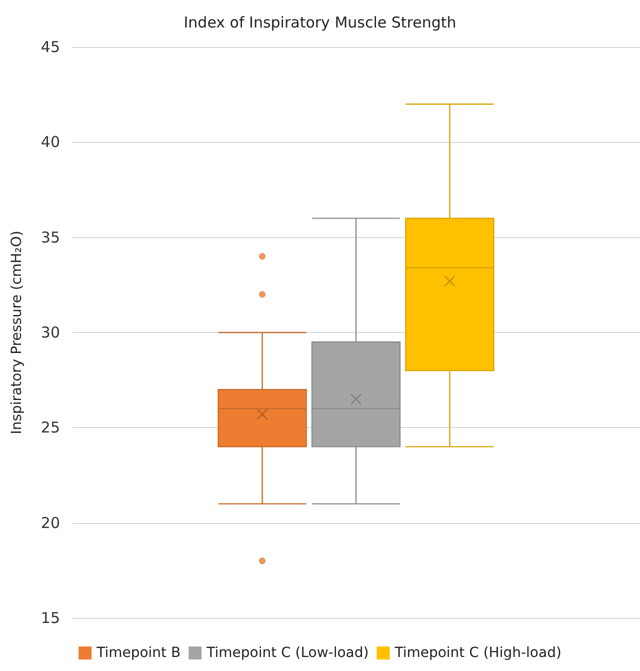 The image size is (640, 671). What do you see at coordinates (478, 653) in the screenshot?
I see `legend-label: Timepoint C (High-load)` at bounding box center [478, 653].